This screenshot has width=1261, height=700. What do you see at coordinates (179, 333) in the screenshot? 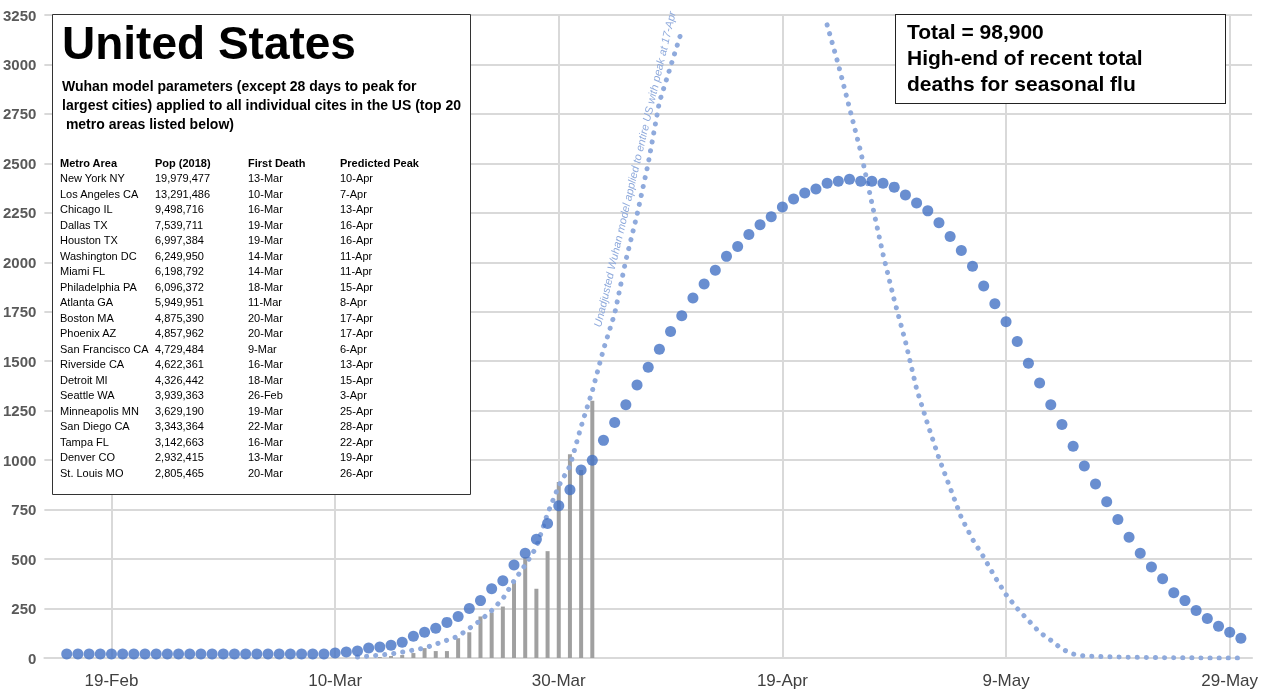
I see `annotation: 4,857,962` at bounding box center [179, 333].